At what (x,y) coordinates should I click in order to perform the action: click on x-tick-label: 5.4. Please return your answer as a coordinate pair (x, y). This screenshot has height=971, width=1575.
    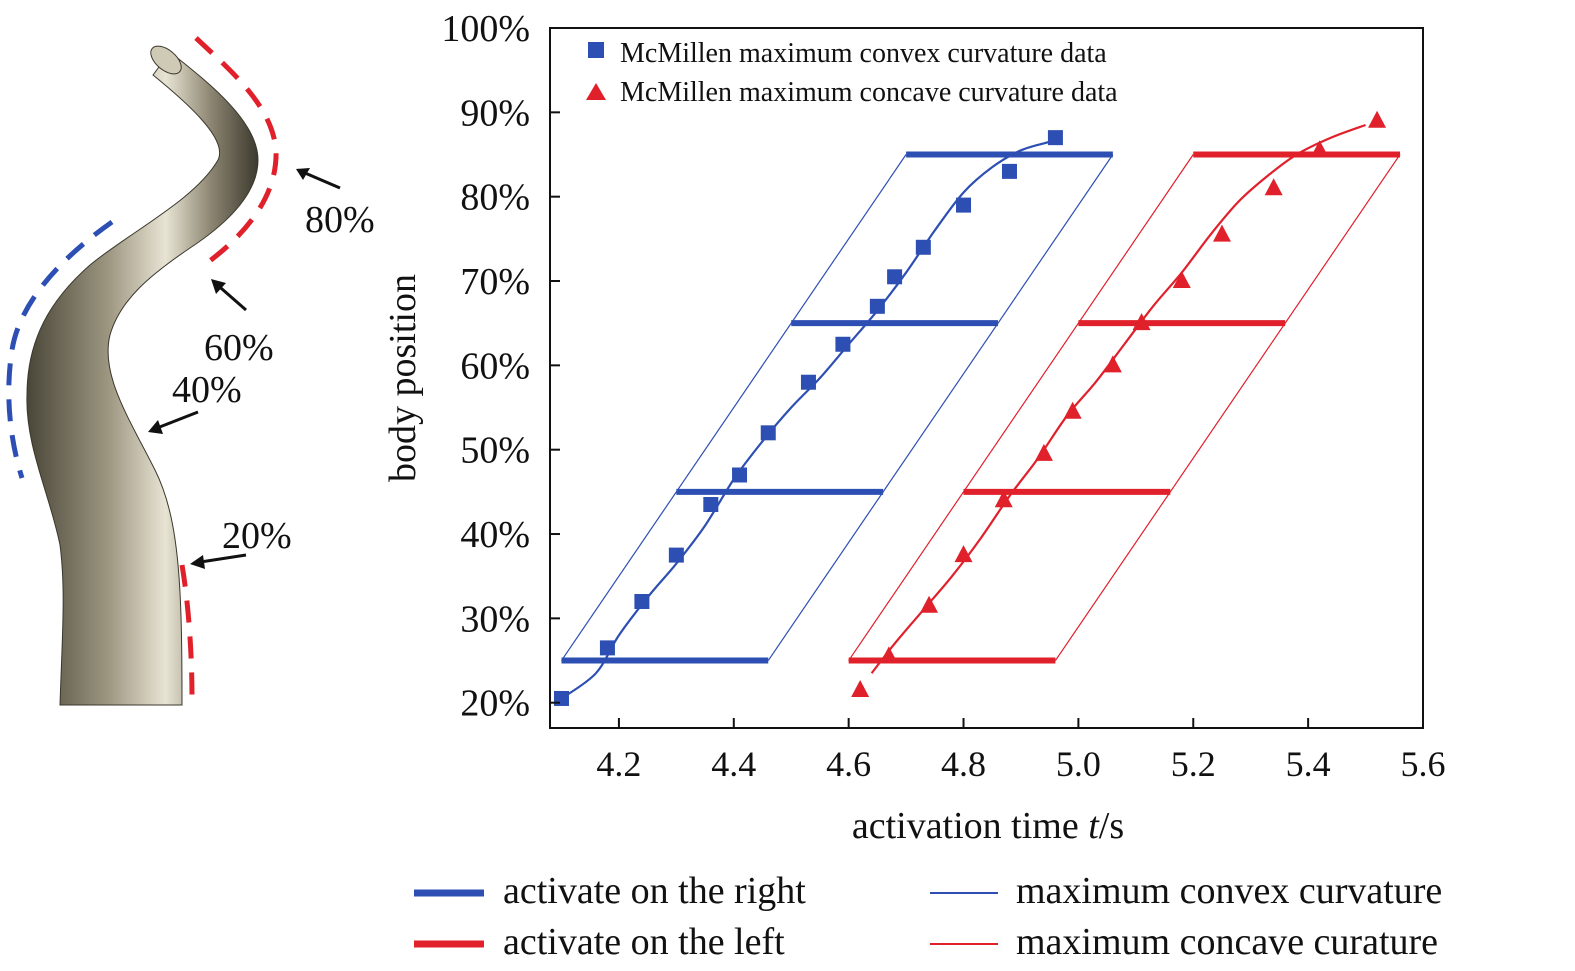
    Looking at the image, I should click on (1308, 764).